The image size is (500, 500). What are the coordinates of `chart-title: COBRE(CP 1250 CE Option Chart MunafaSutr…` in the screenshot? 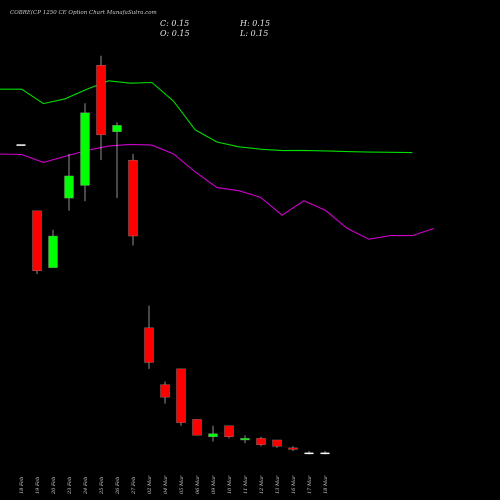 It's located at (83, 13).